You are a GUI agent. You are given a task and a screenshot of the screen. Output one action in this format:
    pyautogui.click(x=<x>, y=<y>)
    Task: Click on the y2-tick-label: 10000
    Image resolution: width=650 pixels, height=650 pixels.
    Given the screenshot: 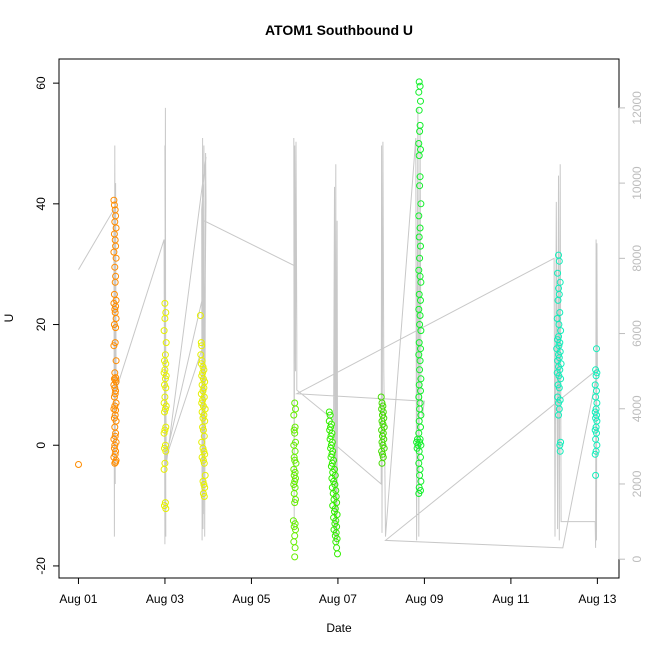 What is the action you would take?
    pyautogui.click(x=637, y=183)
    